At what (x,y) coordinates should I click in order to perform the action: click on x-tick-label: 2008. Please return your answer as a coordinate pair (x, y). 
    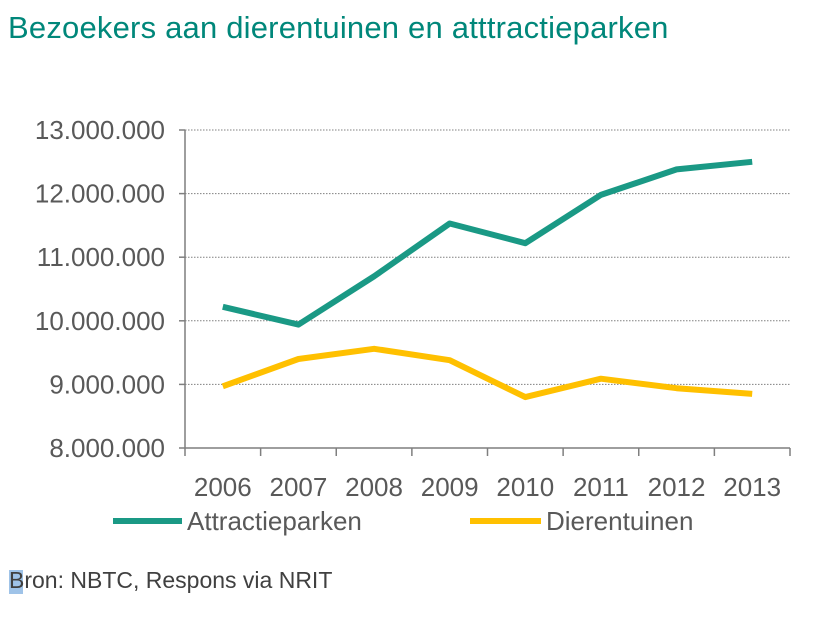
    Looking at the image, I should click on (374, 487).